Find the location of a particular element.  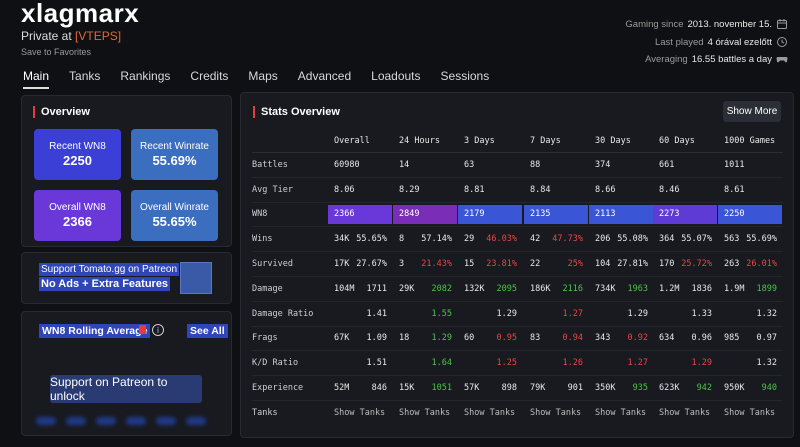

stat-value: 1.51 is located at coordinates (376, 363).